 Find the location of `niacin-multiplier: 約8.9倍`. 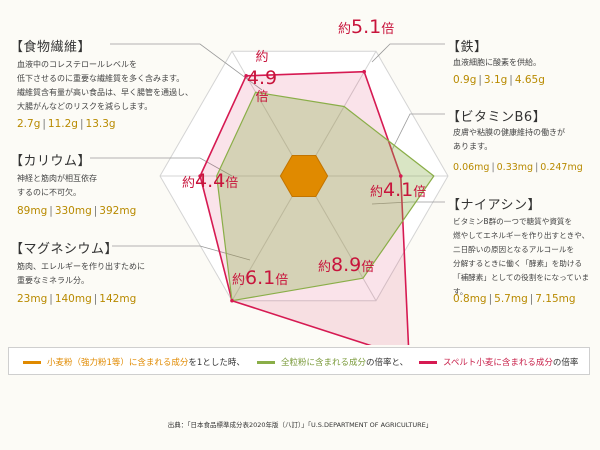

niacin-multiplier: 約8.9倍 is located at coordinates (346, 265).